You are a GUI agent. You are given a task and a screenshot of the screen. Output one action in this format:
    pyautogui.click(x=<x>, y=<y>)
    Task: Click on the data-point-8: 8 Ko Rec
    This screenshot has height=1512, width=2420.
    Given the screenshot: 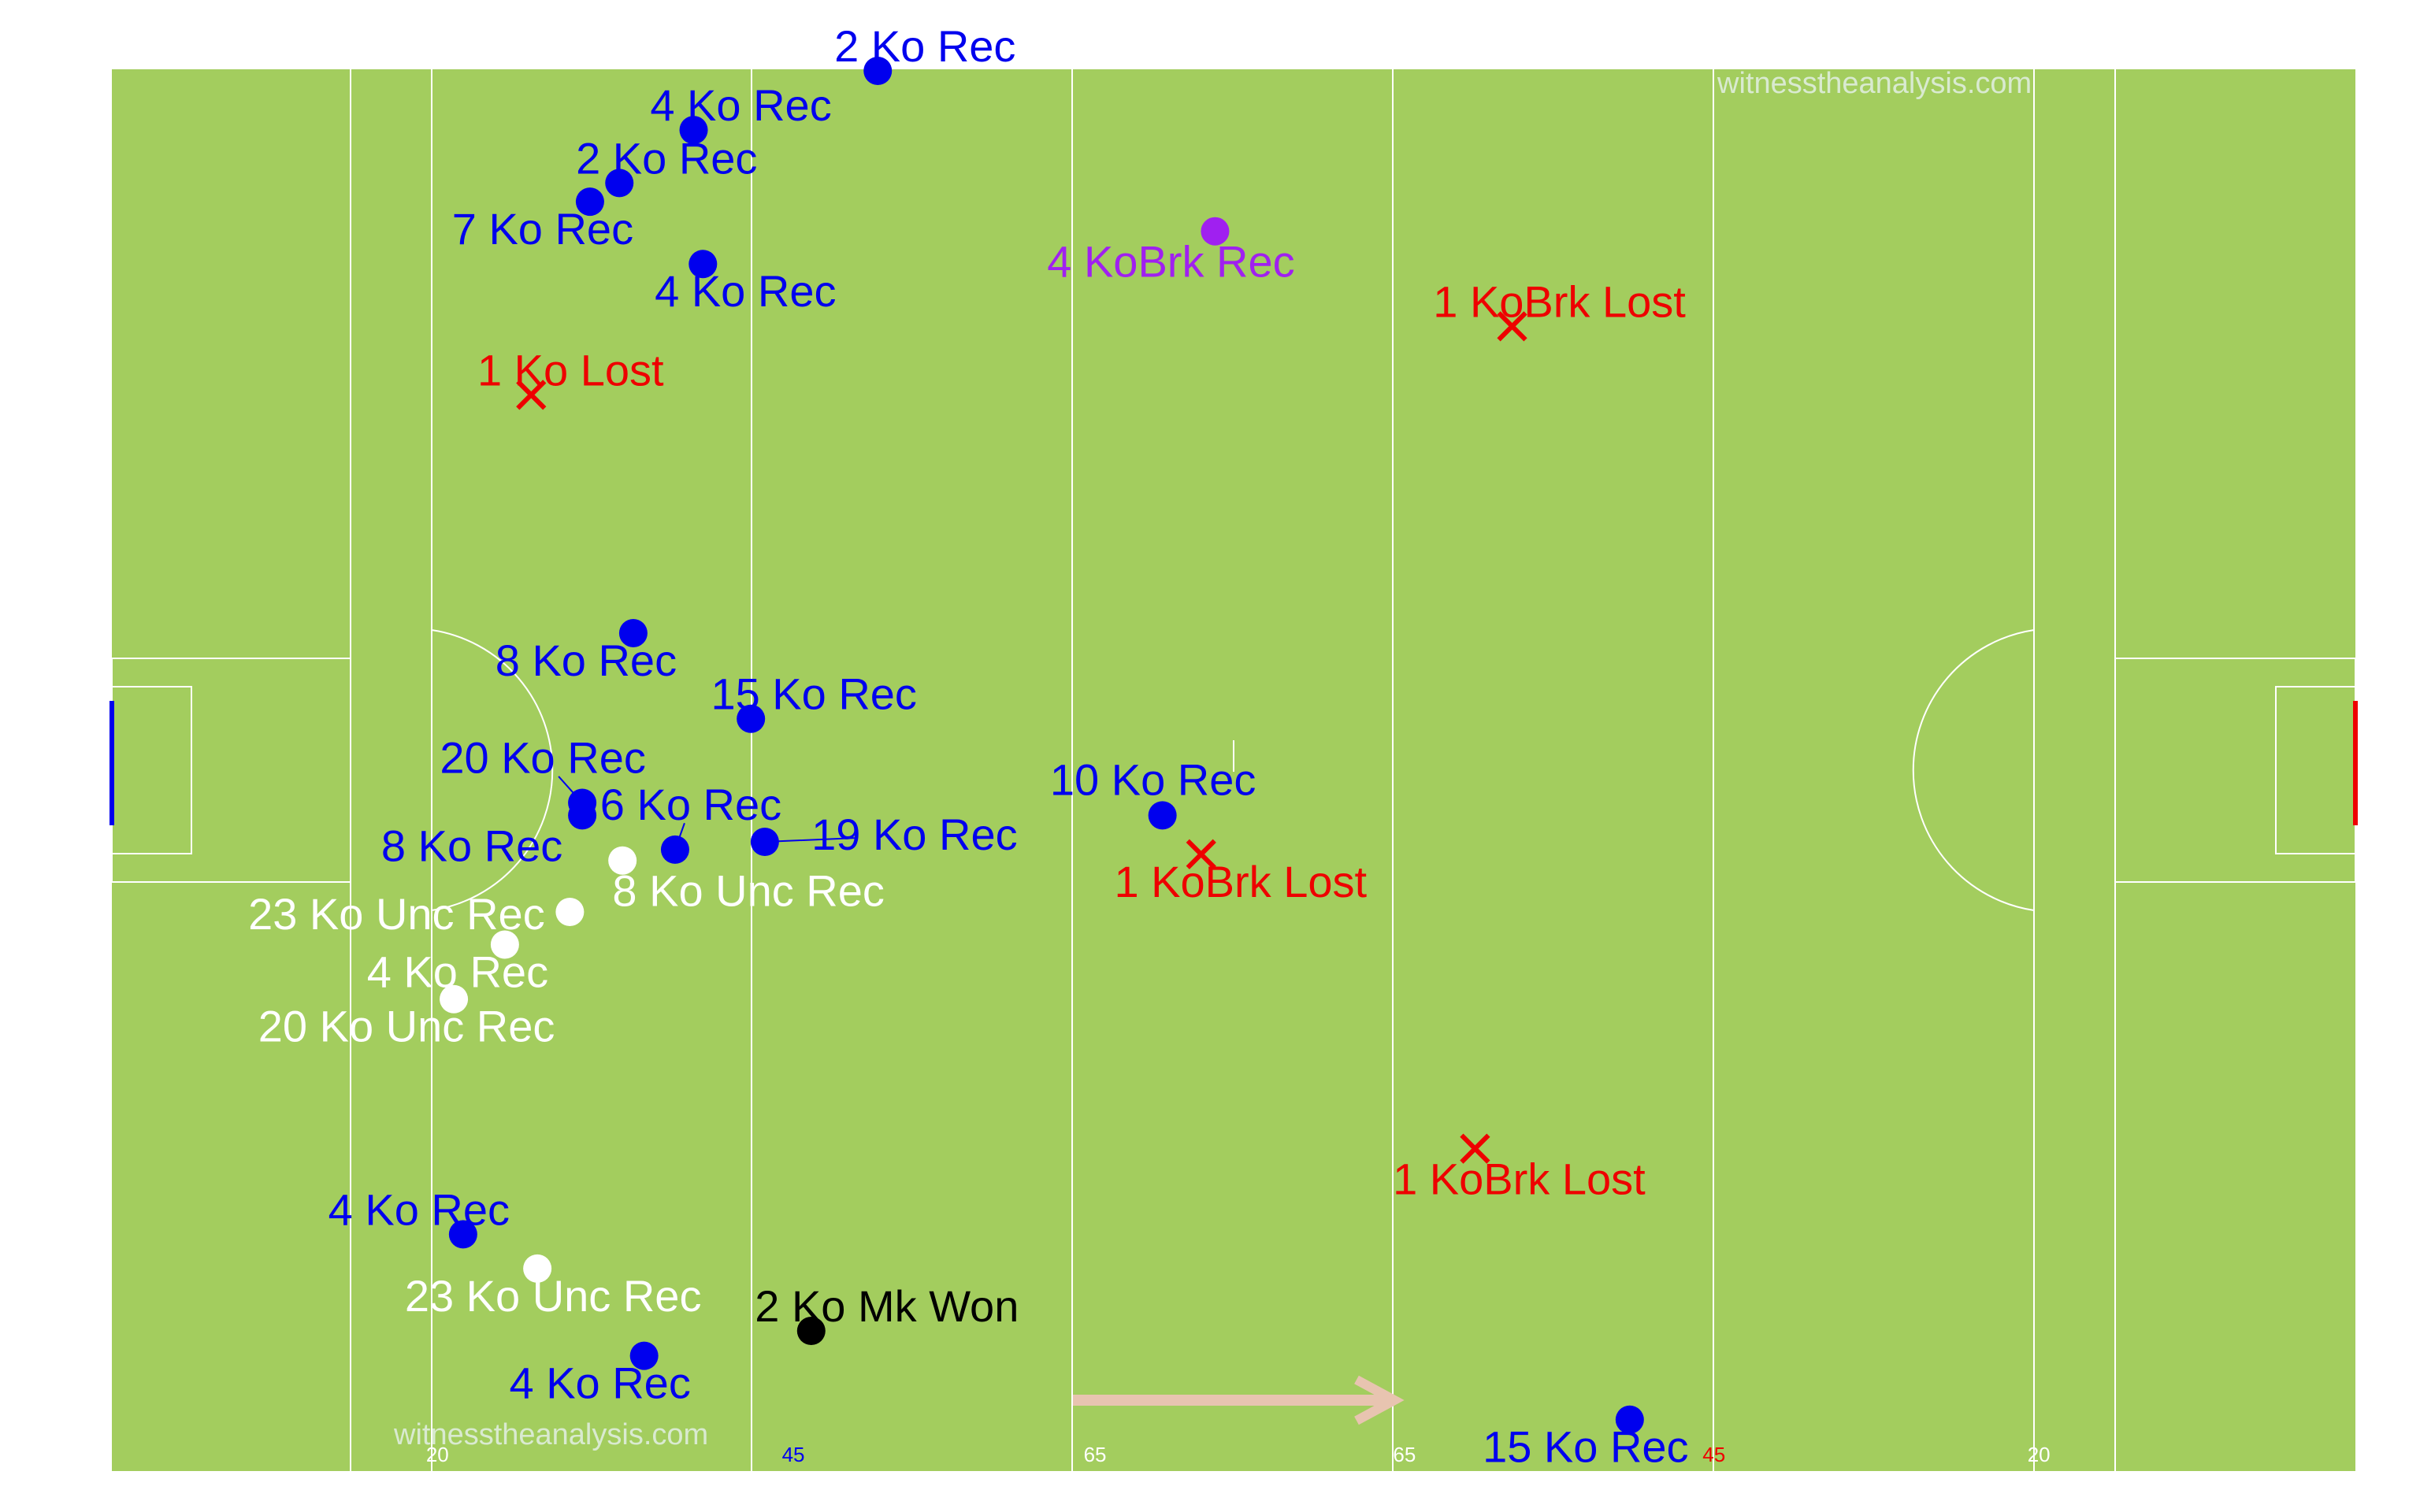 What is the action you would take?
    pyautogui.click(x=586, y=651)
    